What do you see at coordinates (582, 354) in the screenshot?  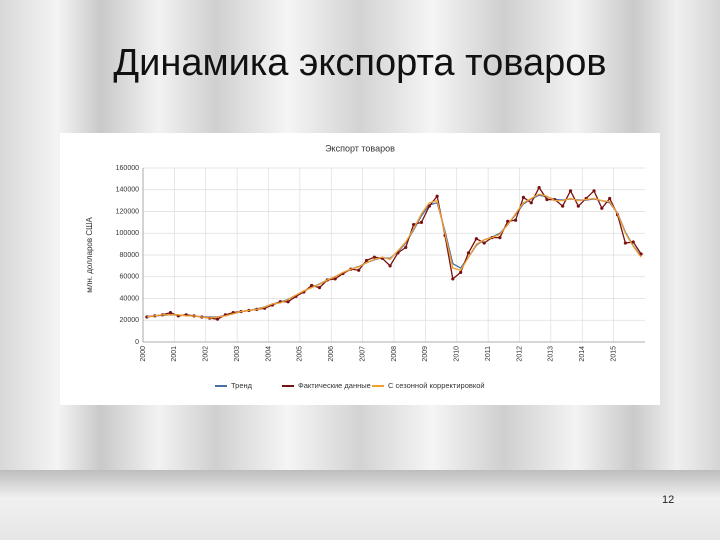 I see `x-tick-label: 2014` at bounding box center [582, 354].